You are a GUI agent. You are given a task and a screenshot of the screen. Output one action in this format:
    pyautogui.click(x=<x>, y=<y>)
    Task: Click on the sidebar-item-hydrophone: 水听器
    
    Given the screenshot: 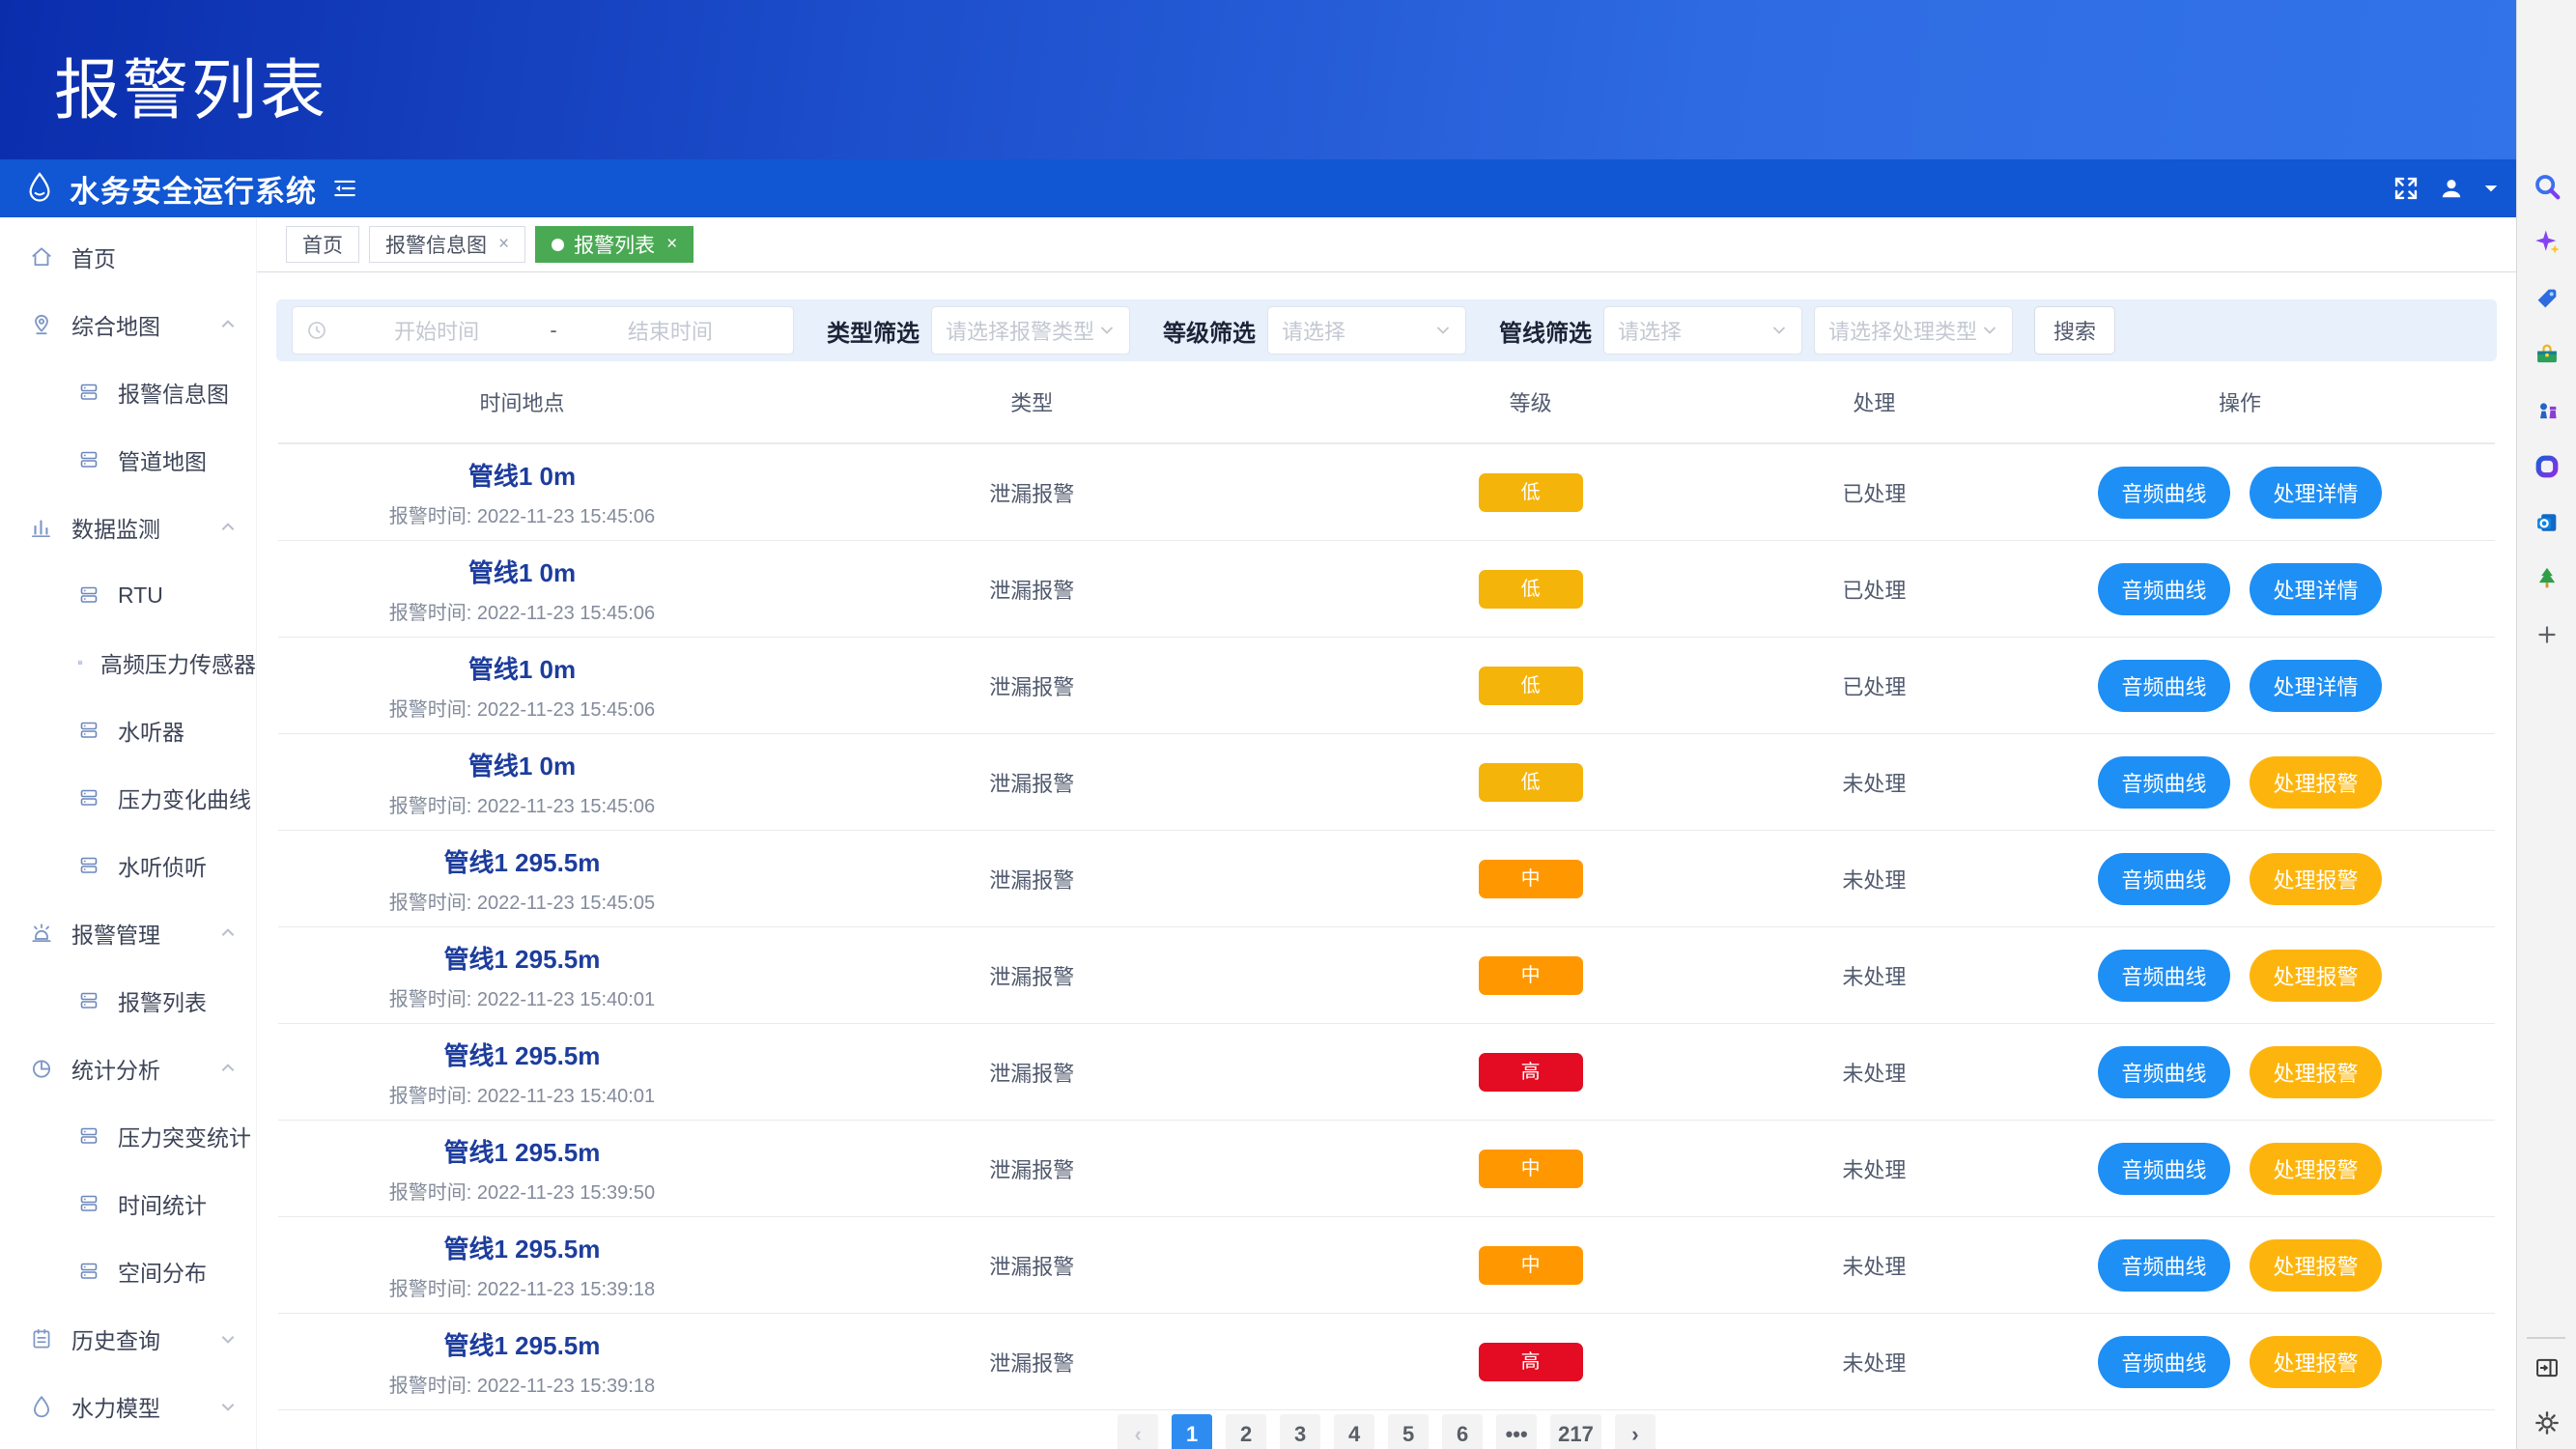 What is the action you would take?
    pyautogui.click(x=128, y=730)
    